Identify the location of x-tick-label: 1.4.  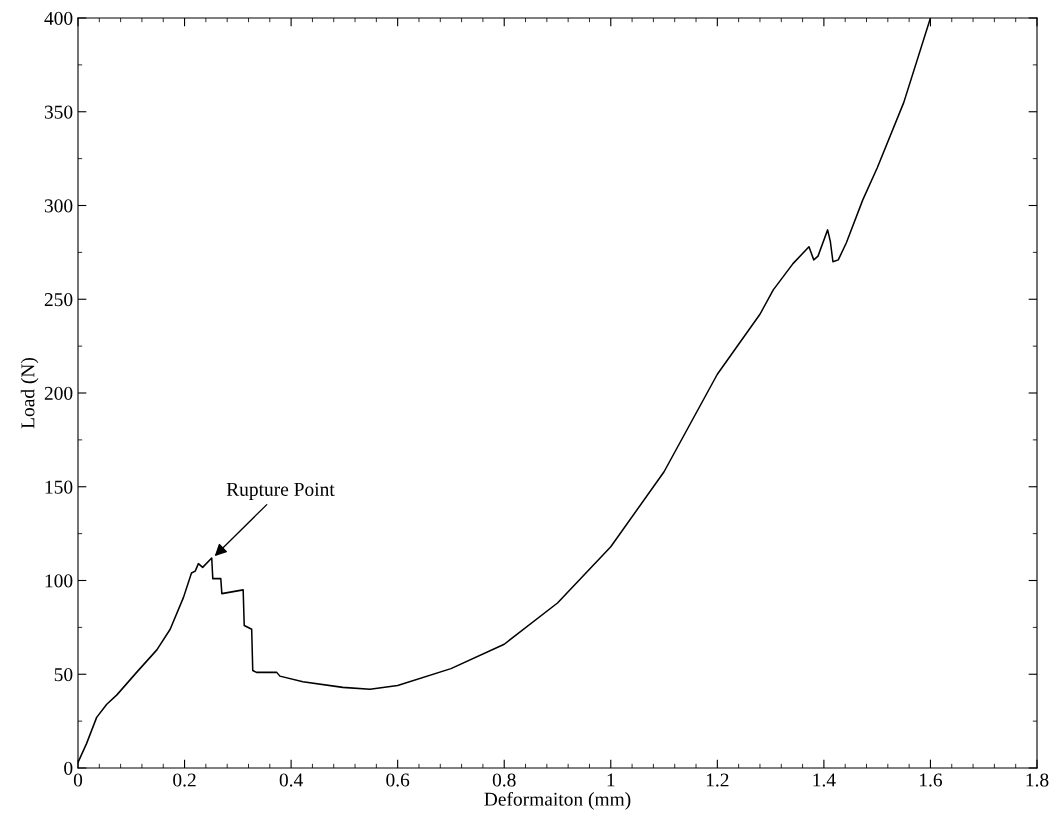
(824, 780).